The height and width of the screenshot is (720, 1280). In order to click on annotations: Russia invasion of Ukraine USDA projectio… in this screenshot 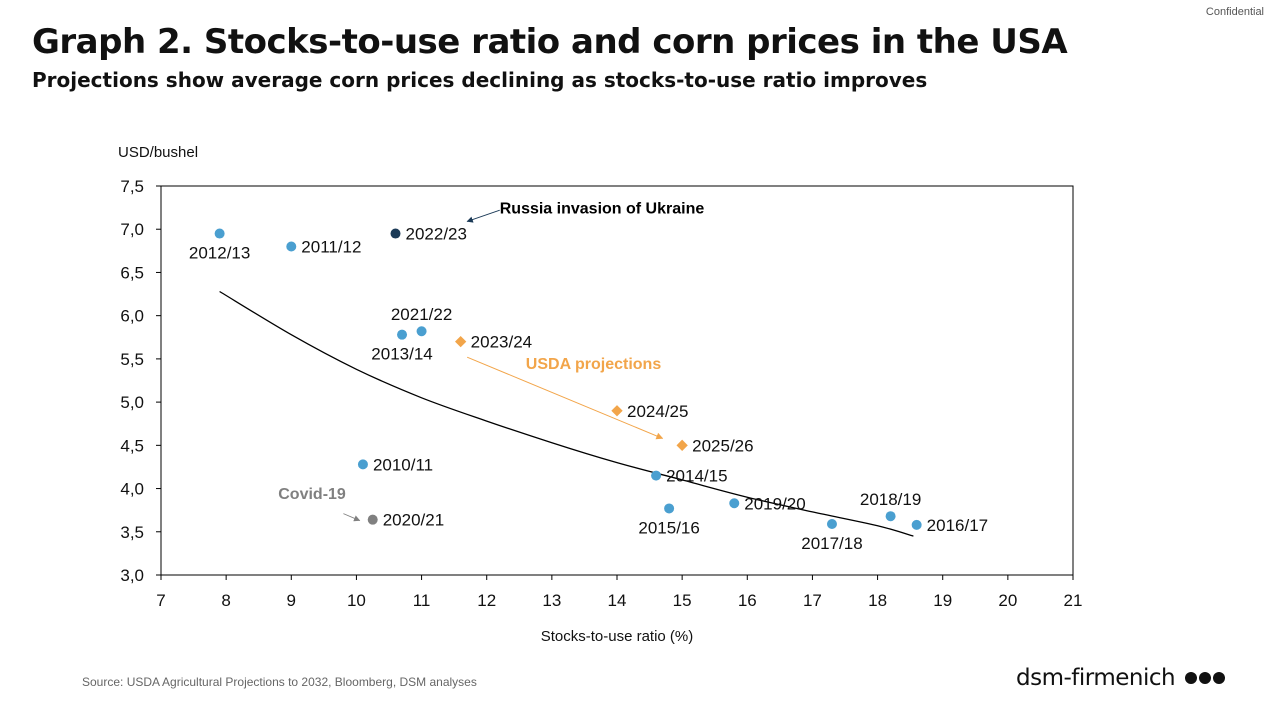, I will do `click(491, 361)`.